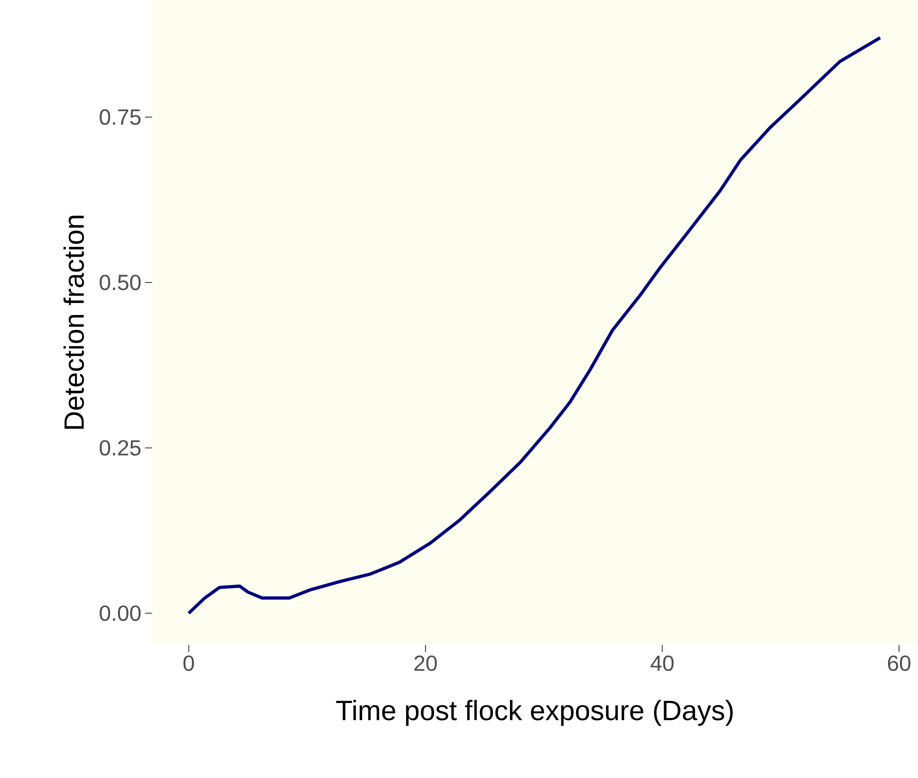 This screenshot has height=778, width=918. What do you see at coordinates (662, 663) in the screenshot?
I see `x-tick-label: 40` at bounding box center [662, 663].